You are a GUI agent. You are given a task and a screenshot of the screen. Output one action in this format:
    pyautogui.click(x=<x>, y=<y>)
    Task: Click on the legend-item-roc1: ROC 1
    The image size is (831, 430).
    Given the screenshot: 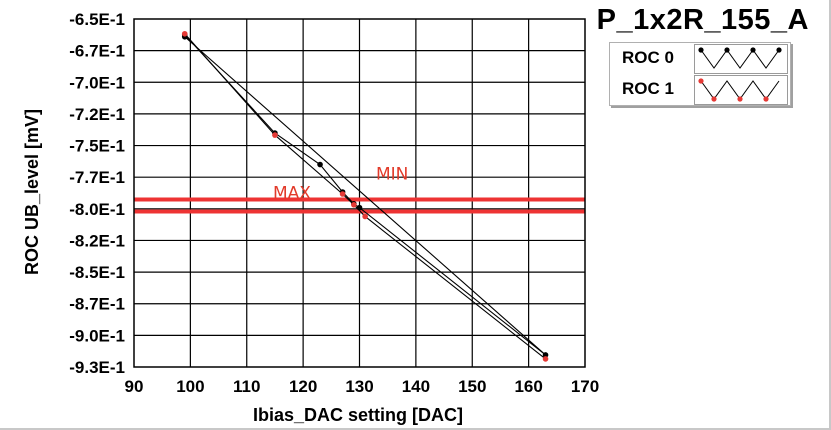 What is the action you would take?
    pyautogui.click(x=700, y=89)
    